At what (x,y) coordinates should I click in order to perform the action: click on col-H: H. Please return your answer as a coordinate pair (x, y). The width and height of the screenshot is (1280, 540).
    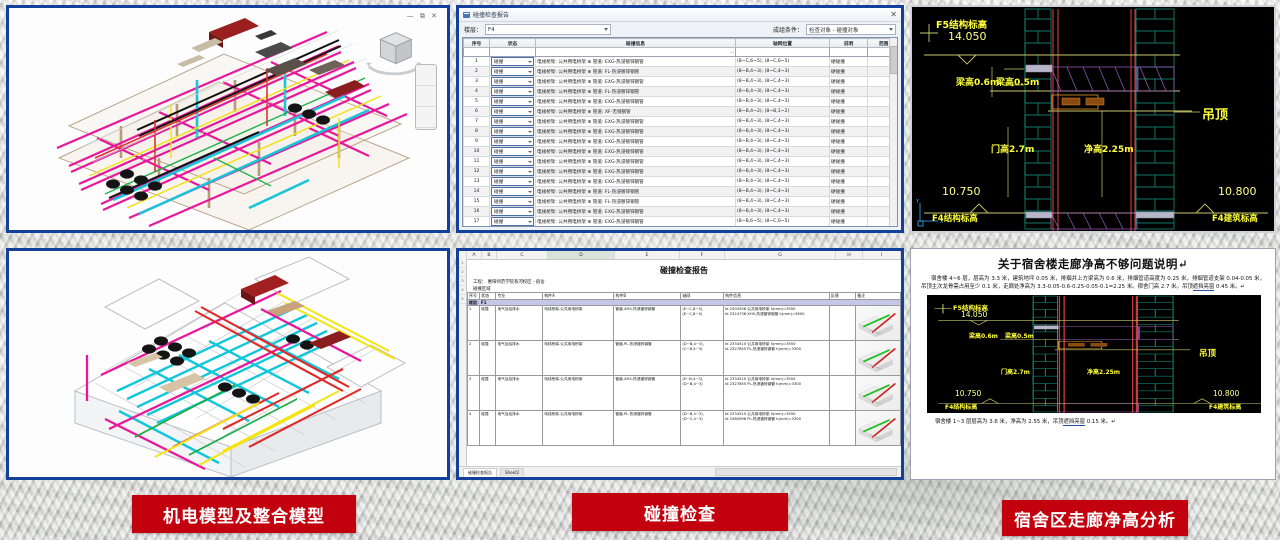
    Looking at the image, I should click on (849, 255).